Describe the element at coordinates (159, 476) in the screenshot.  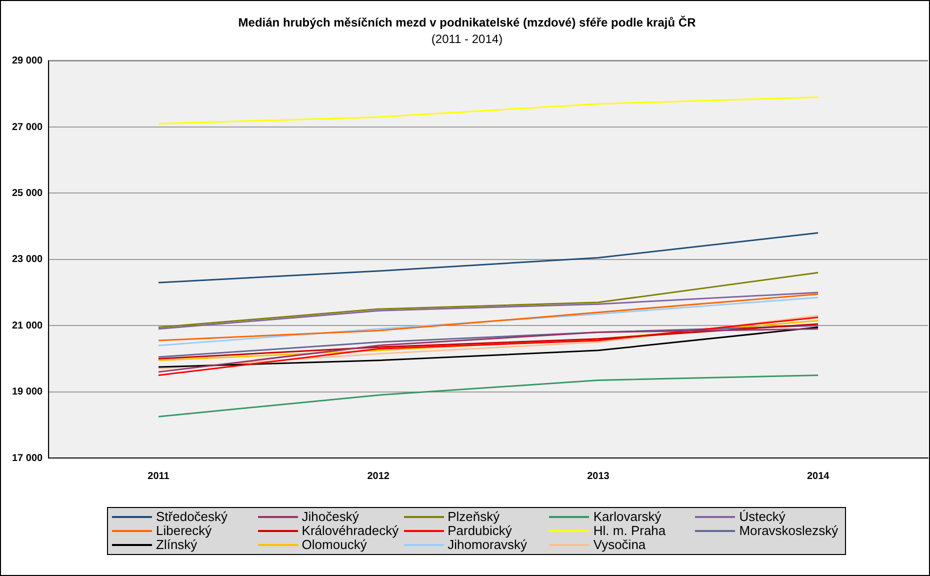
I see `x-tick-label: 2011` at that location.